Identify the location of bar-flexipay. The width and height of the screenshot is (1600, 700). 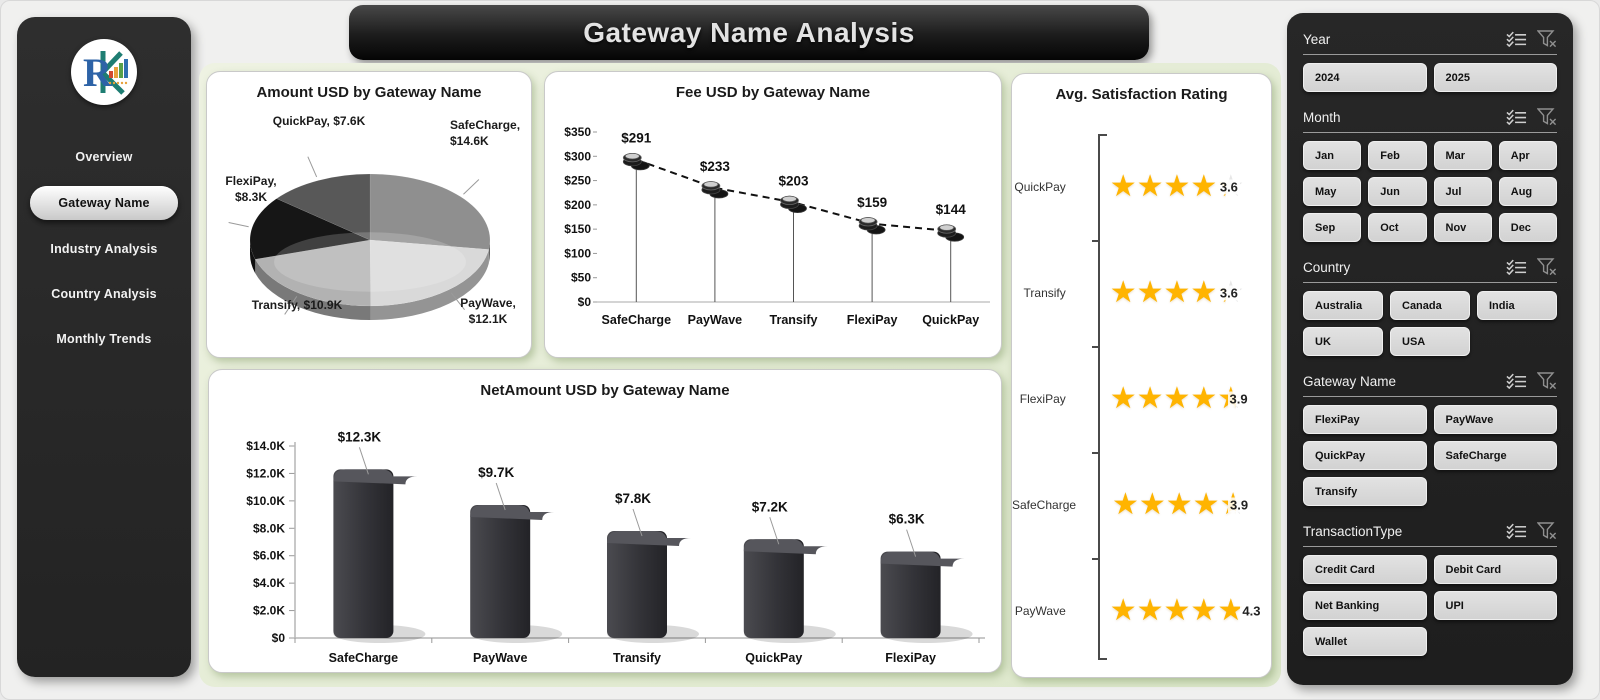
(910, 594).